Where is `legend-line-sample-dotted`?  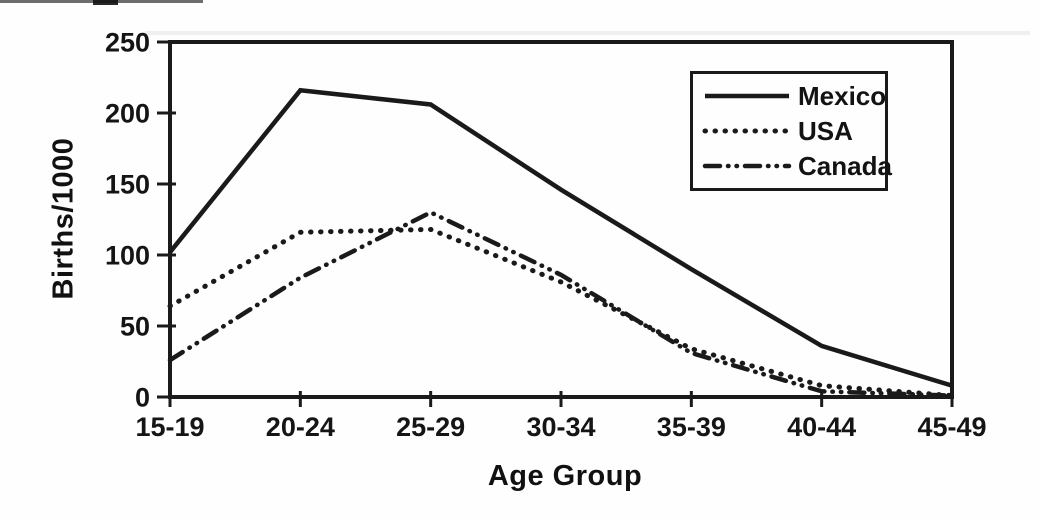
legend-line-sample-dotted is located at coordinates (747, 131).